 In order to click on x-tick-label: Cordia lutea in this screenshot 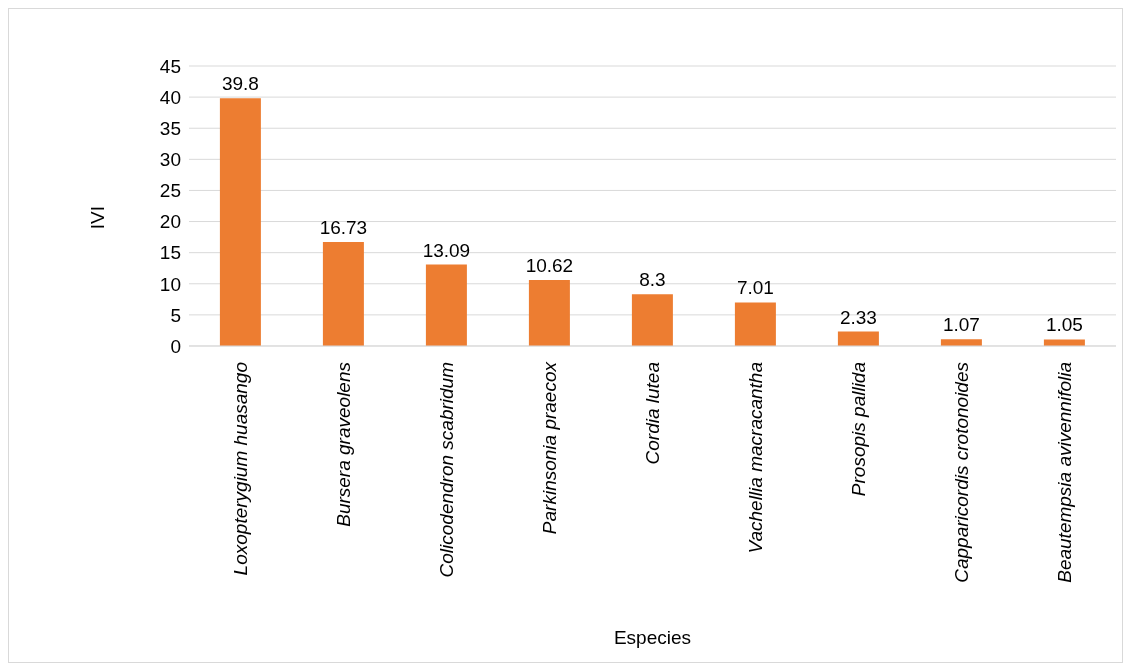, I will do `click(652, 413)`.